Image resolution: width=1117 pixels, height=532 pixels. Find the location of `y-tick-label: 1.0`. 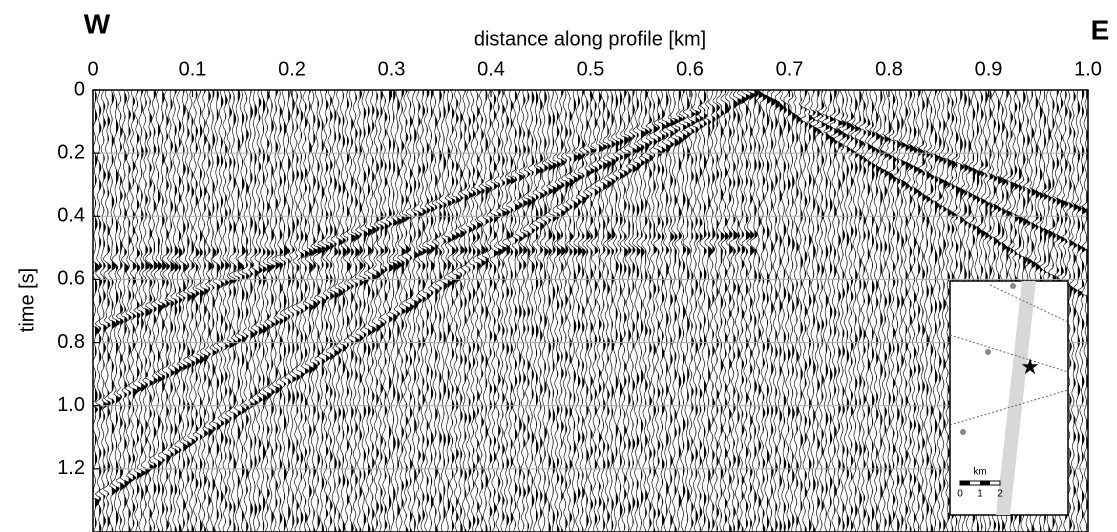

y-tick-label: 1.0 is located at coordinates (71, 405).